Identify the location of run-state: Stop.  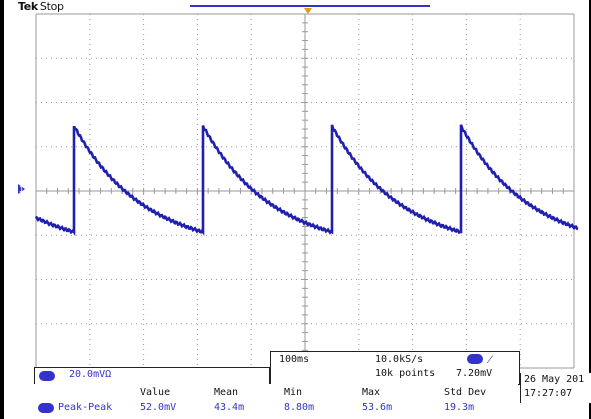
(51, 6).